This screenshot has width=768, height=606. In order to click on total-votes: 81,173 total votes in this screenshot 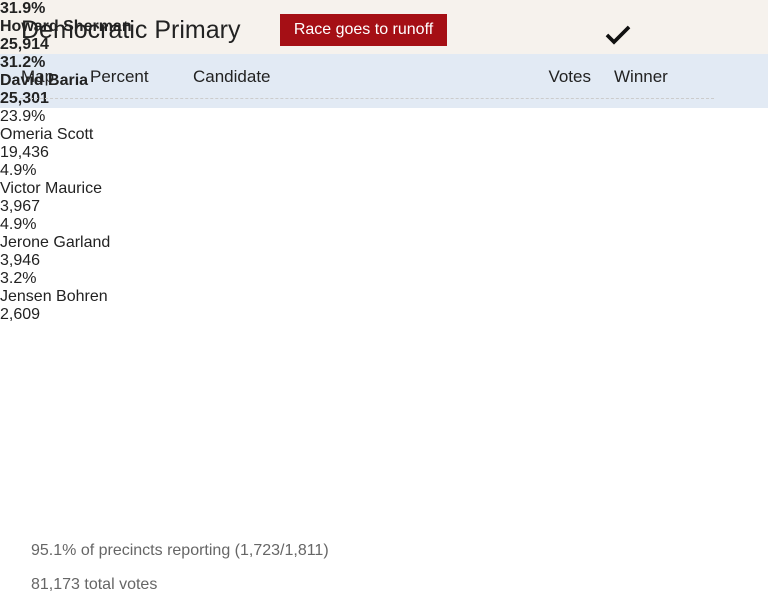, I will do `click(94, 584)`.